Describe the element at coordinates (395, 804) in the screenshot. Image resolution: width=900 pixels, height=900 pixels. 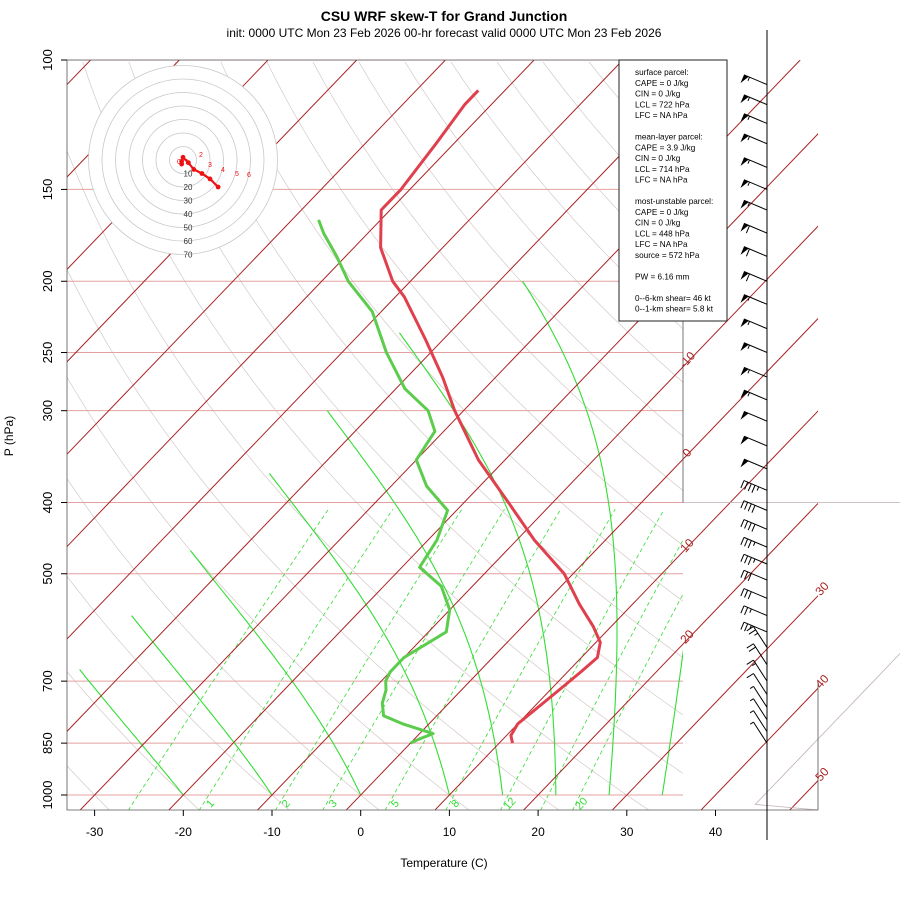
I see `mixing-ratio-label: 5` at that location.